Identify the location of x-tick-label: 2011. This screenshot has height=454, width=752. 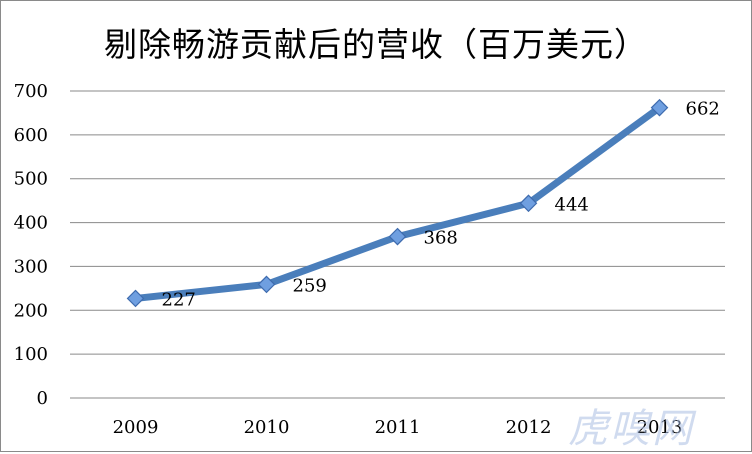
(398, 427).